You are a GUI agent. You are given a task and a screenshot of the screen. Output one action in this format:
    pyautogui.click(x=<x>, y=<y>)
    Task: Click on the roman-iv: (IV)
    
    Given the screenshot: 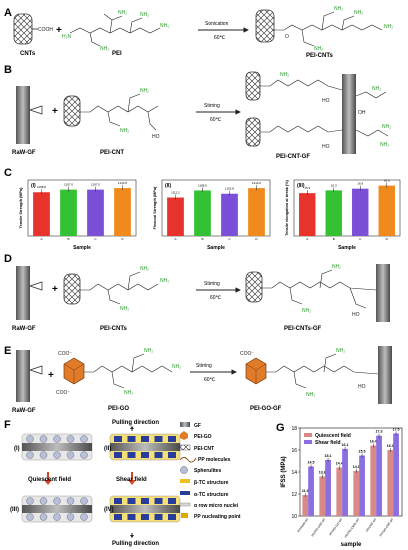 What is the action you would take?
    pyautogui.click(x=109, y=510)
    